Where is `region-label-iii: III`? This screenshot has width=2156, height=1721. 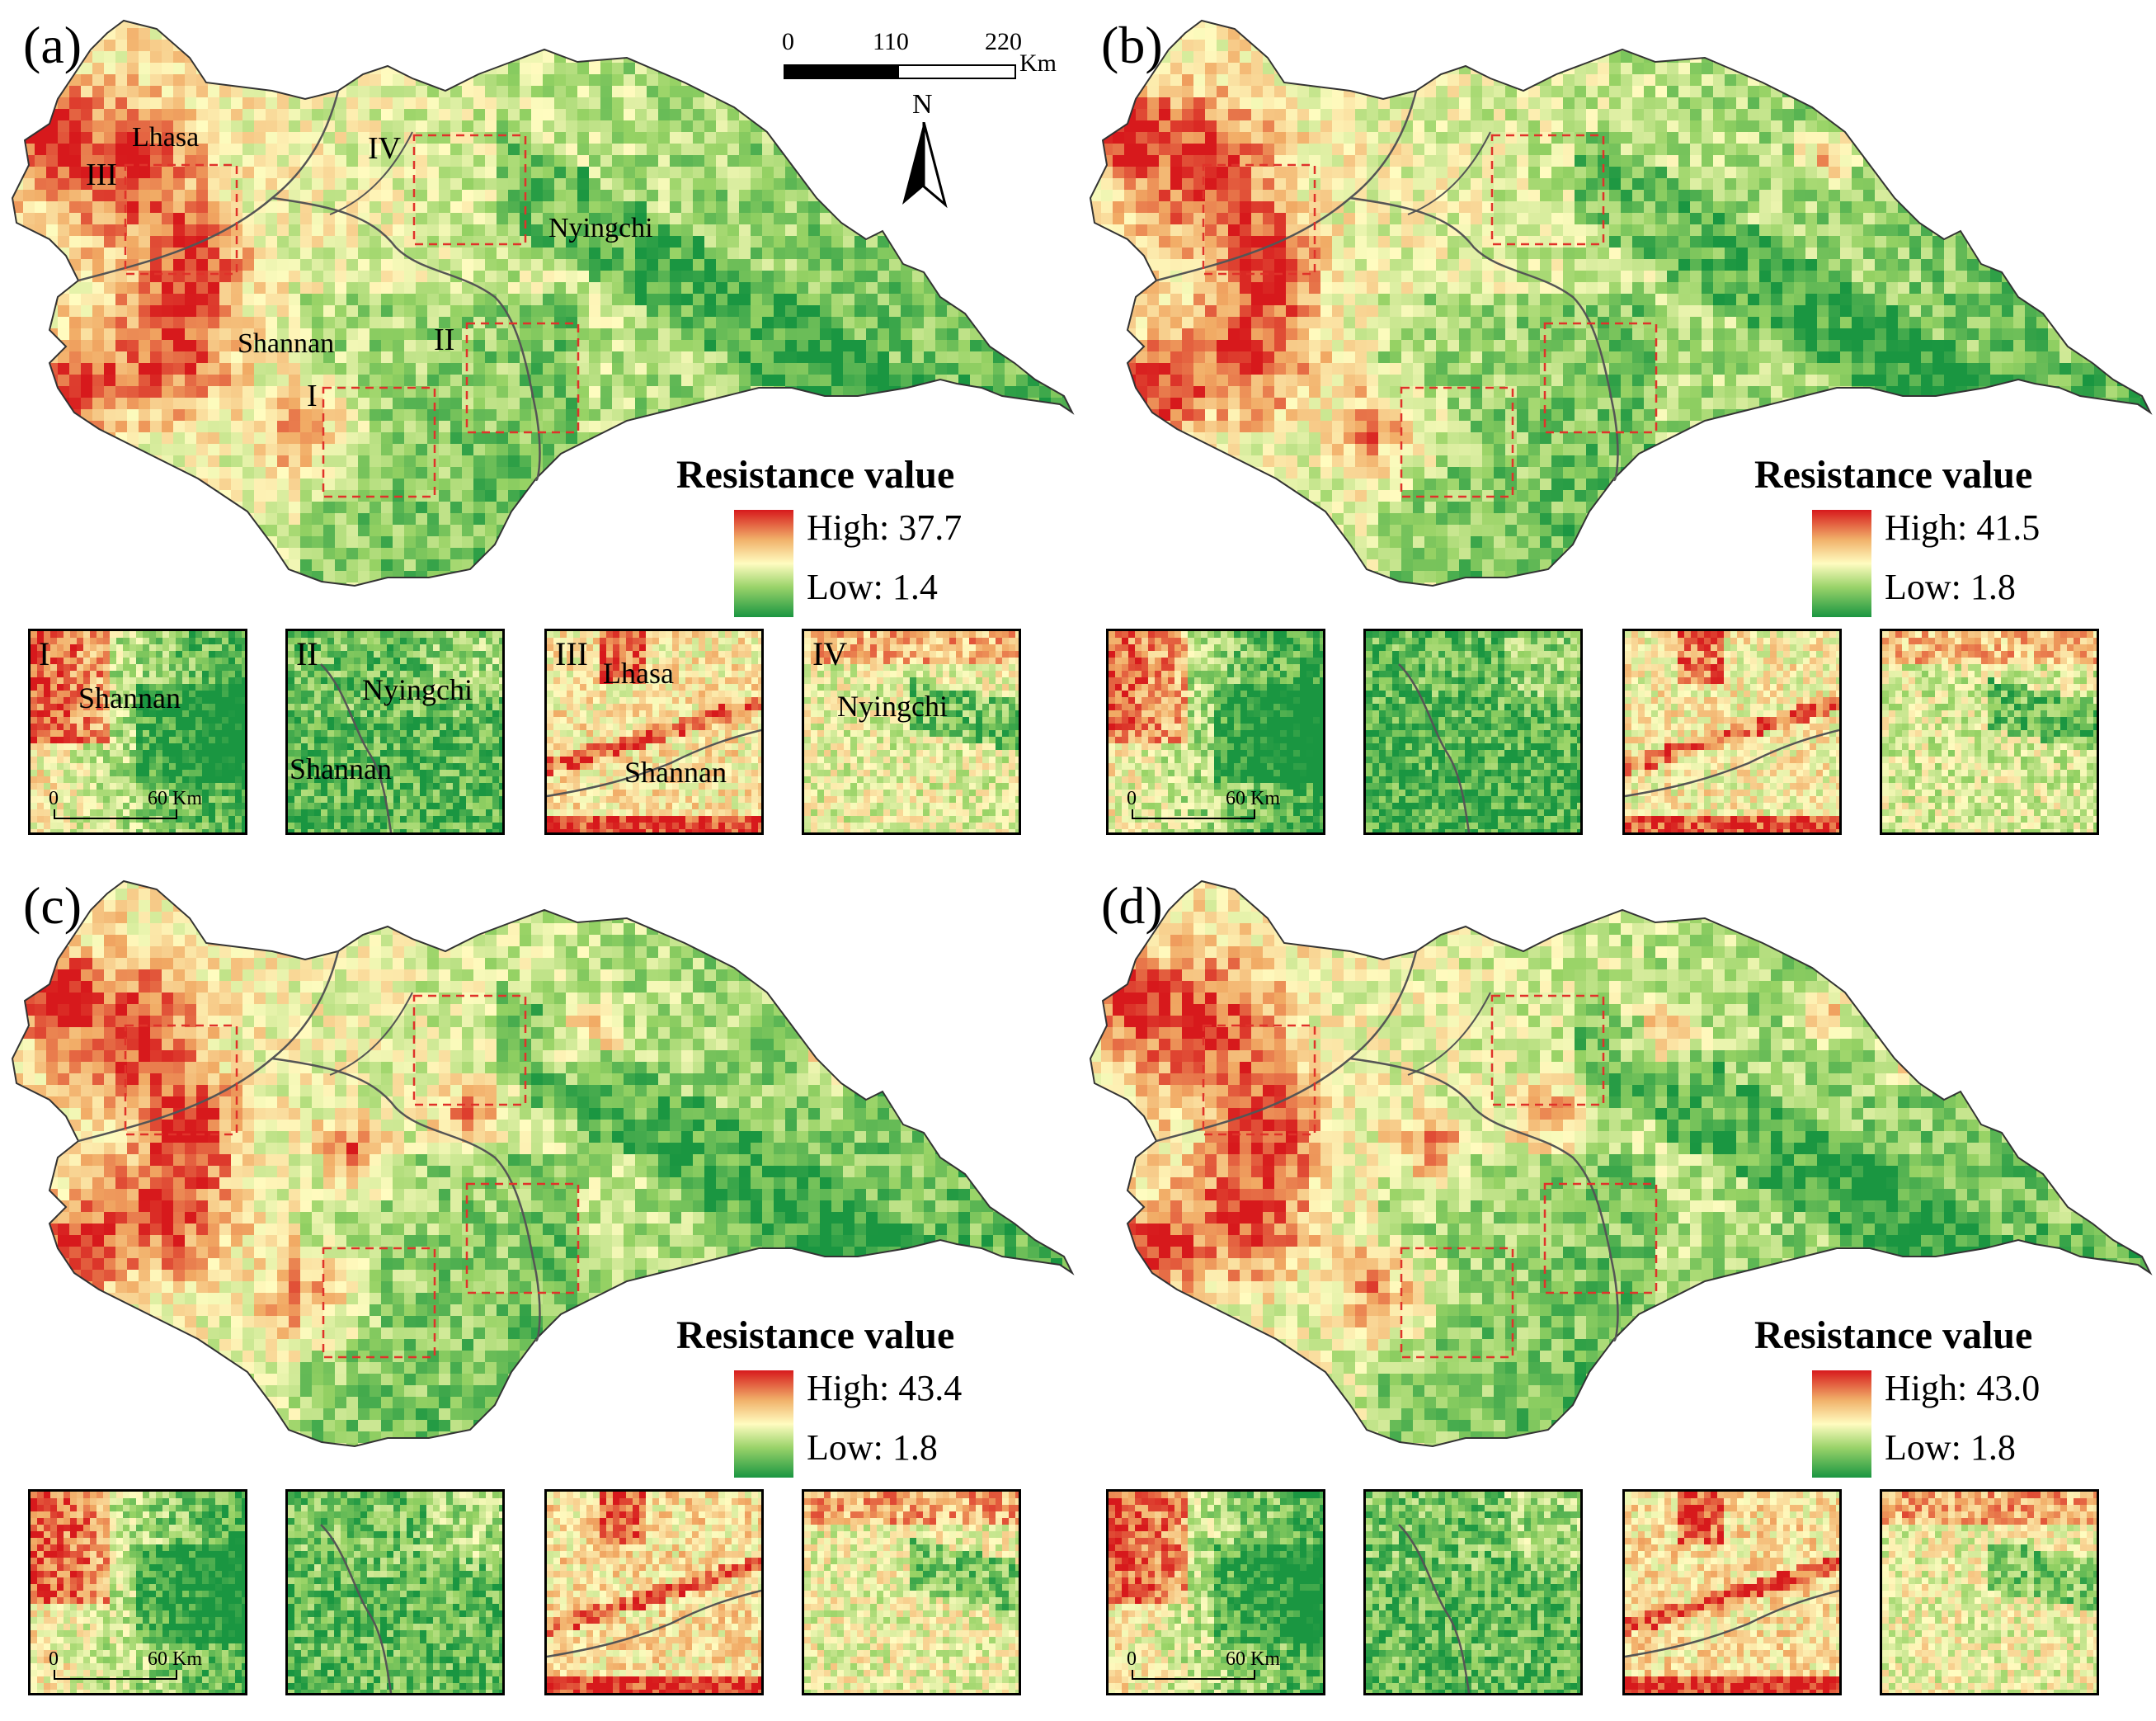
region-label-iii: III is located at coordinates (101, 175).